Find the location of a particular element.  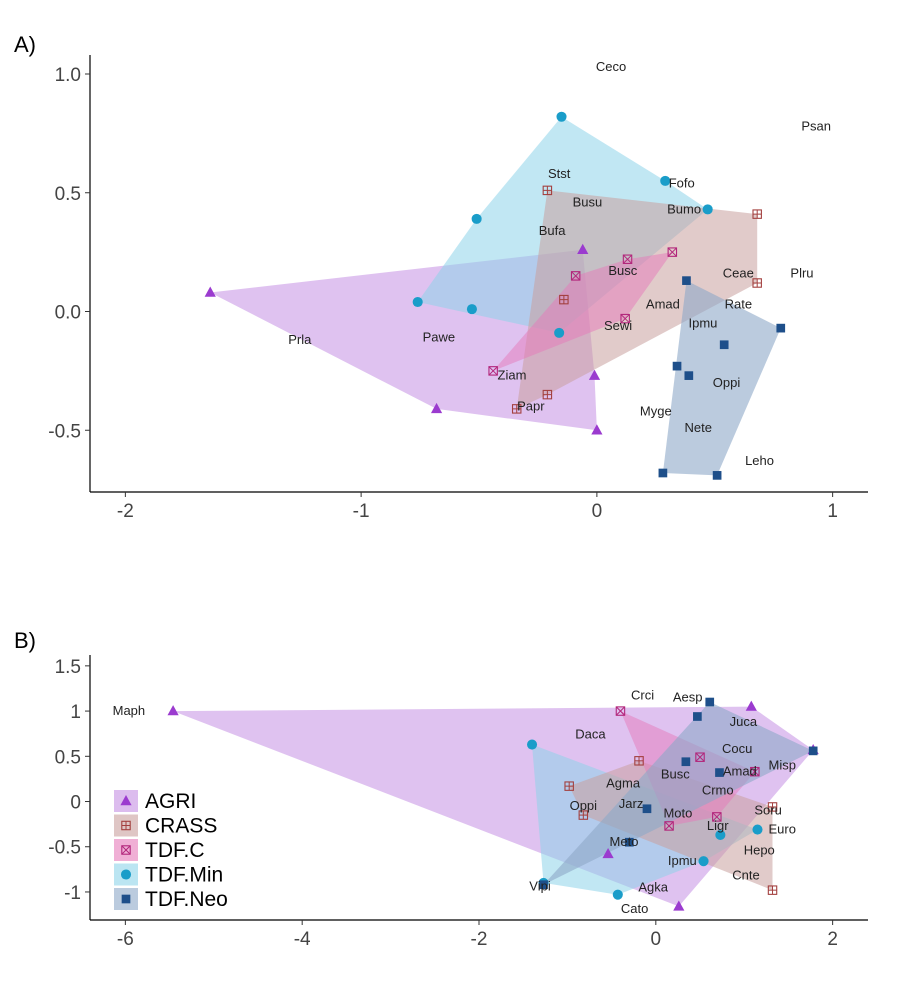

legend-label: AGRI is located at coordinates (170, 801).